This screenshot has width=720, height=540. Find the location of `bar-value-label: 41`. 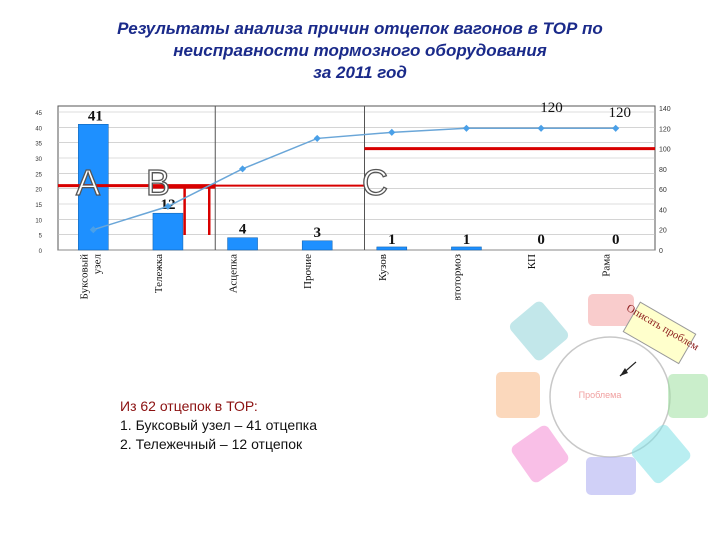

bar-value-label: 41 is located at coordinates (95, 116).